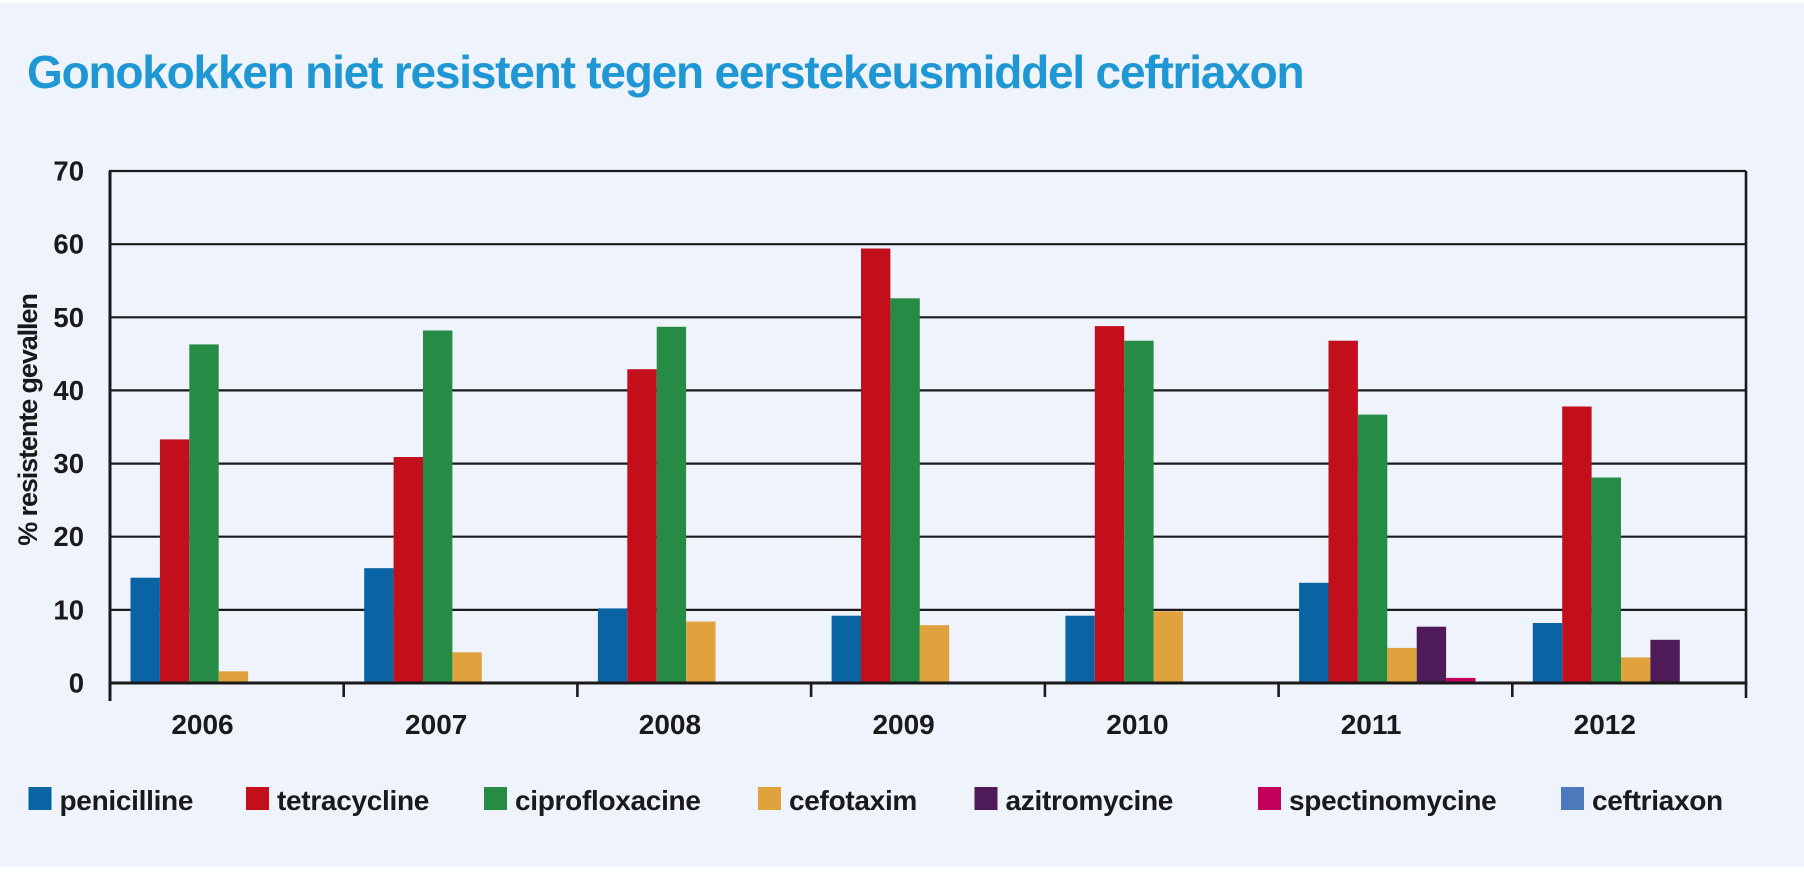 Image resolution: width=1804 pixels, height=872 pixels. Describe the element at coordinates (608, 800) in the screenshot. I see `svg-text: ciprofloxacine` at that location.